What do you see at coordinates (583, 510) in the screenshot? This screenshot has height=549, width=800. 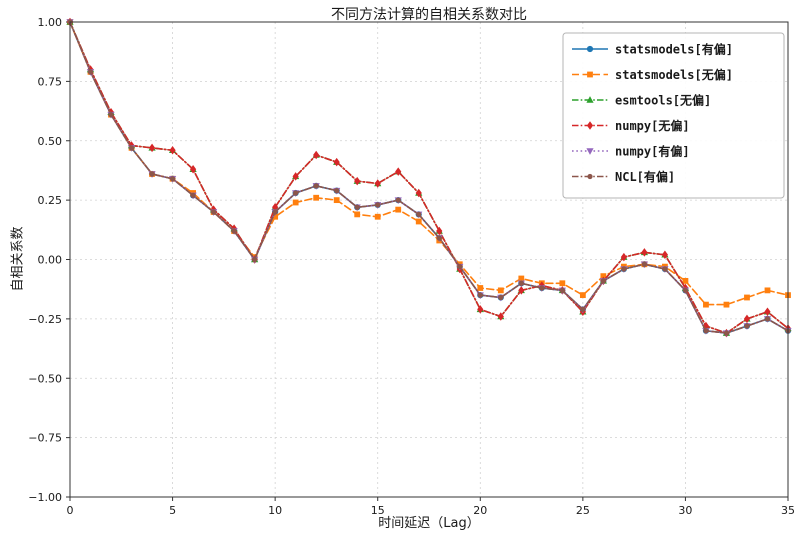 I see `x-tick-label: 25` at bounding box center [583, 510].